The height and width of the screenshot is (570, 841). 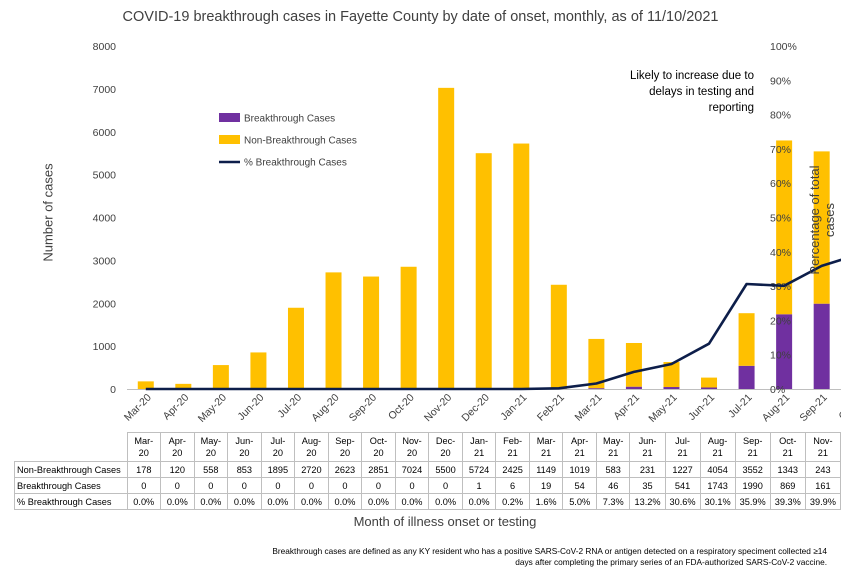 I want to click on legend-label: Non-Breakthrough Cases, so click(x=300, y=141).